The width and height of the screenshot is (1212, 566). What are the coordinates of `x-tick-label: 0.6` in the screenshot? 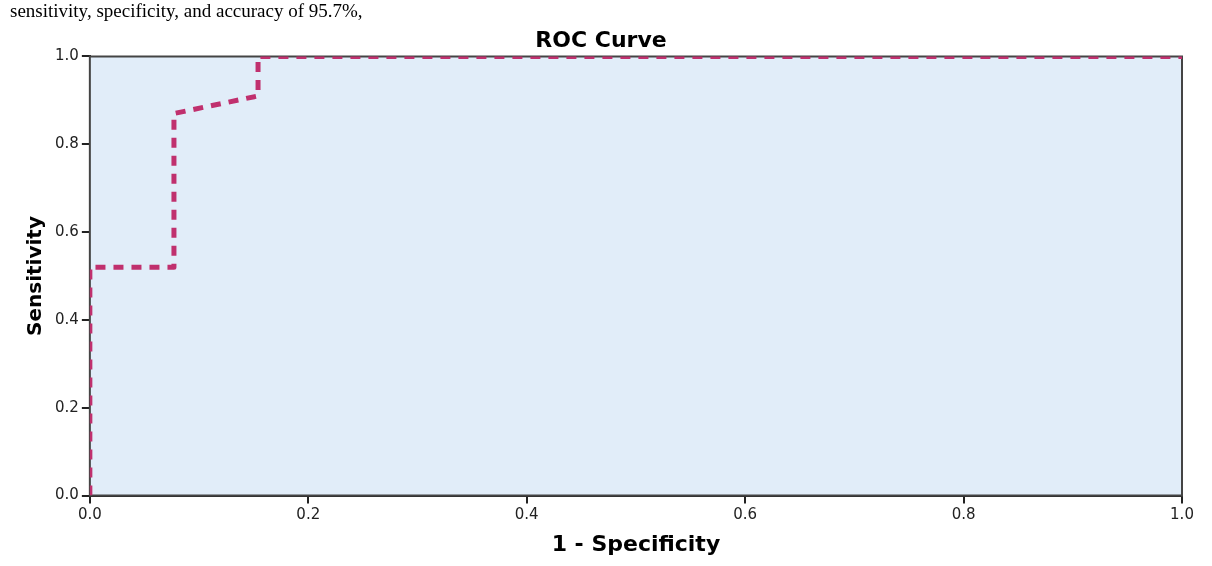 It's located at (745, 514).